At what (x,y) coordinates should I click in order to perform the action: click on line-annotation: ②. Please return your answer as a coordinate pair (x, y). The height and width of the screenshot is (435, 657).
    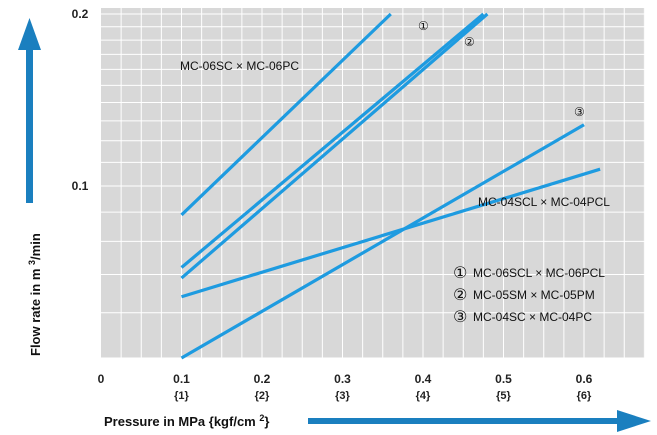
    Looking at the image, I should click on (469, 42).